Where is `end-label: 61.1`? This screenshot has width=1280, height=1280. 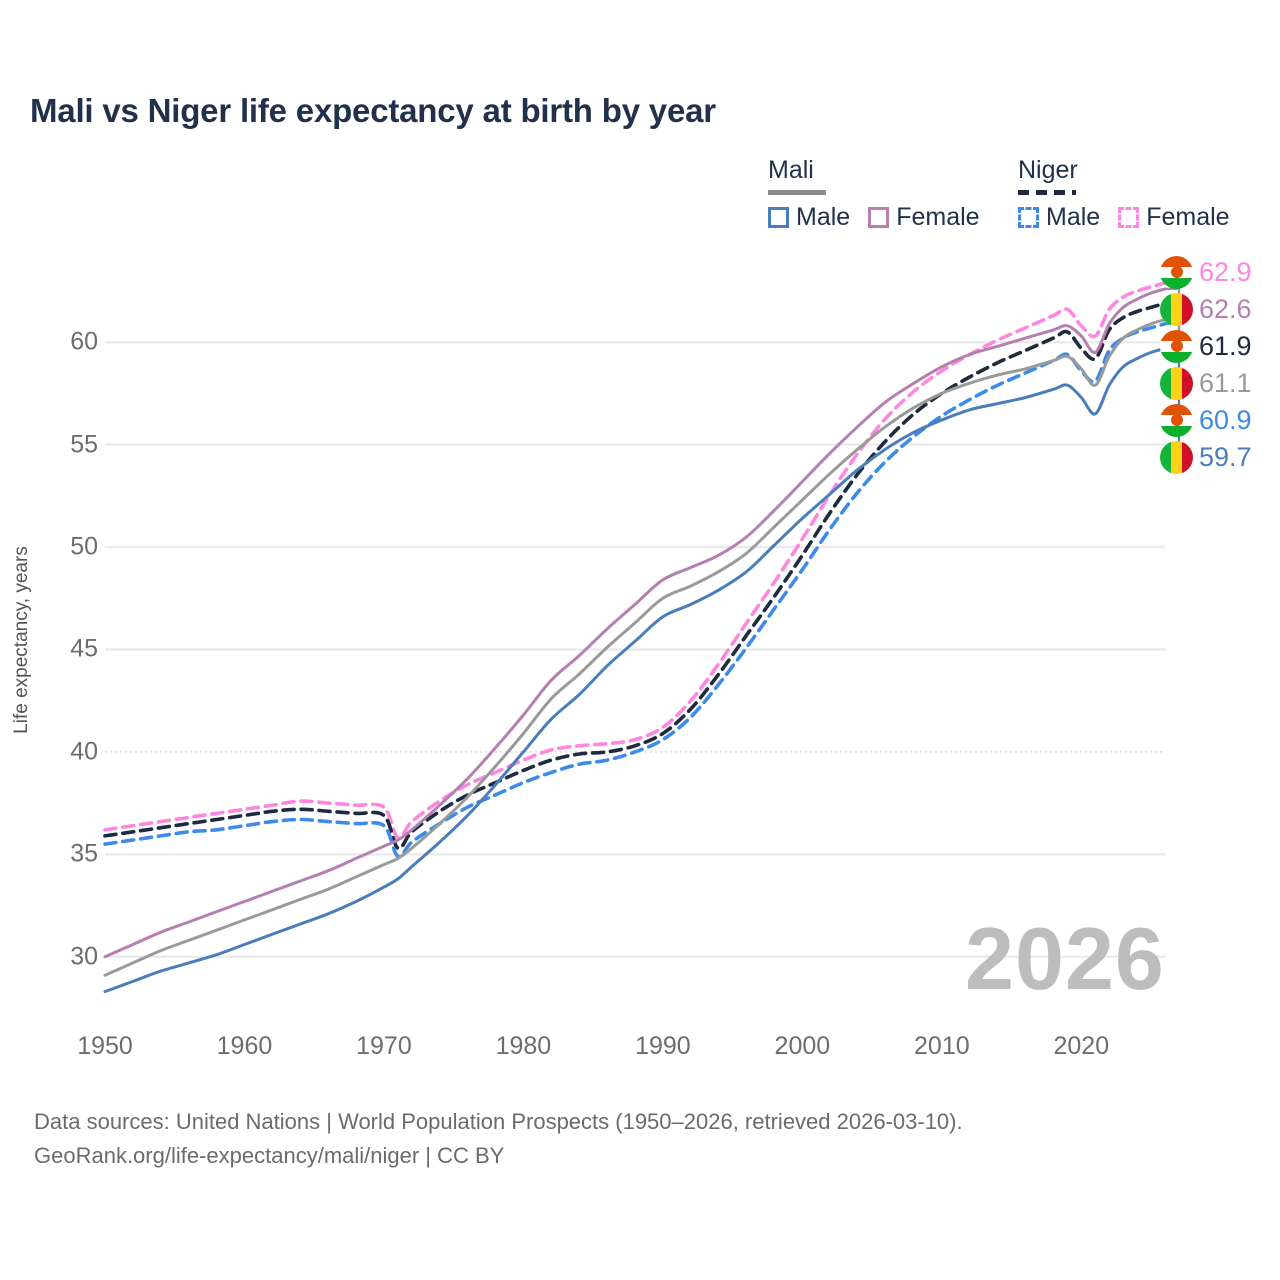
end-label: 61.1 is located at coordinates (1206, 383).